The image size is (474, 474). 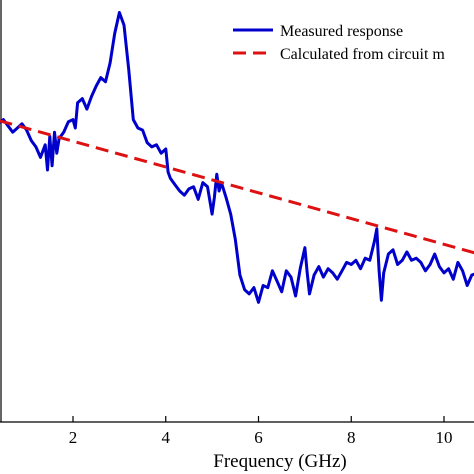 I want to click on x-tick-label-4: 4, so click(x=166, y=437).